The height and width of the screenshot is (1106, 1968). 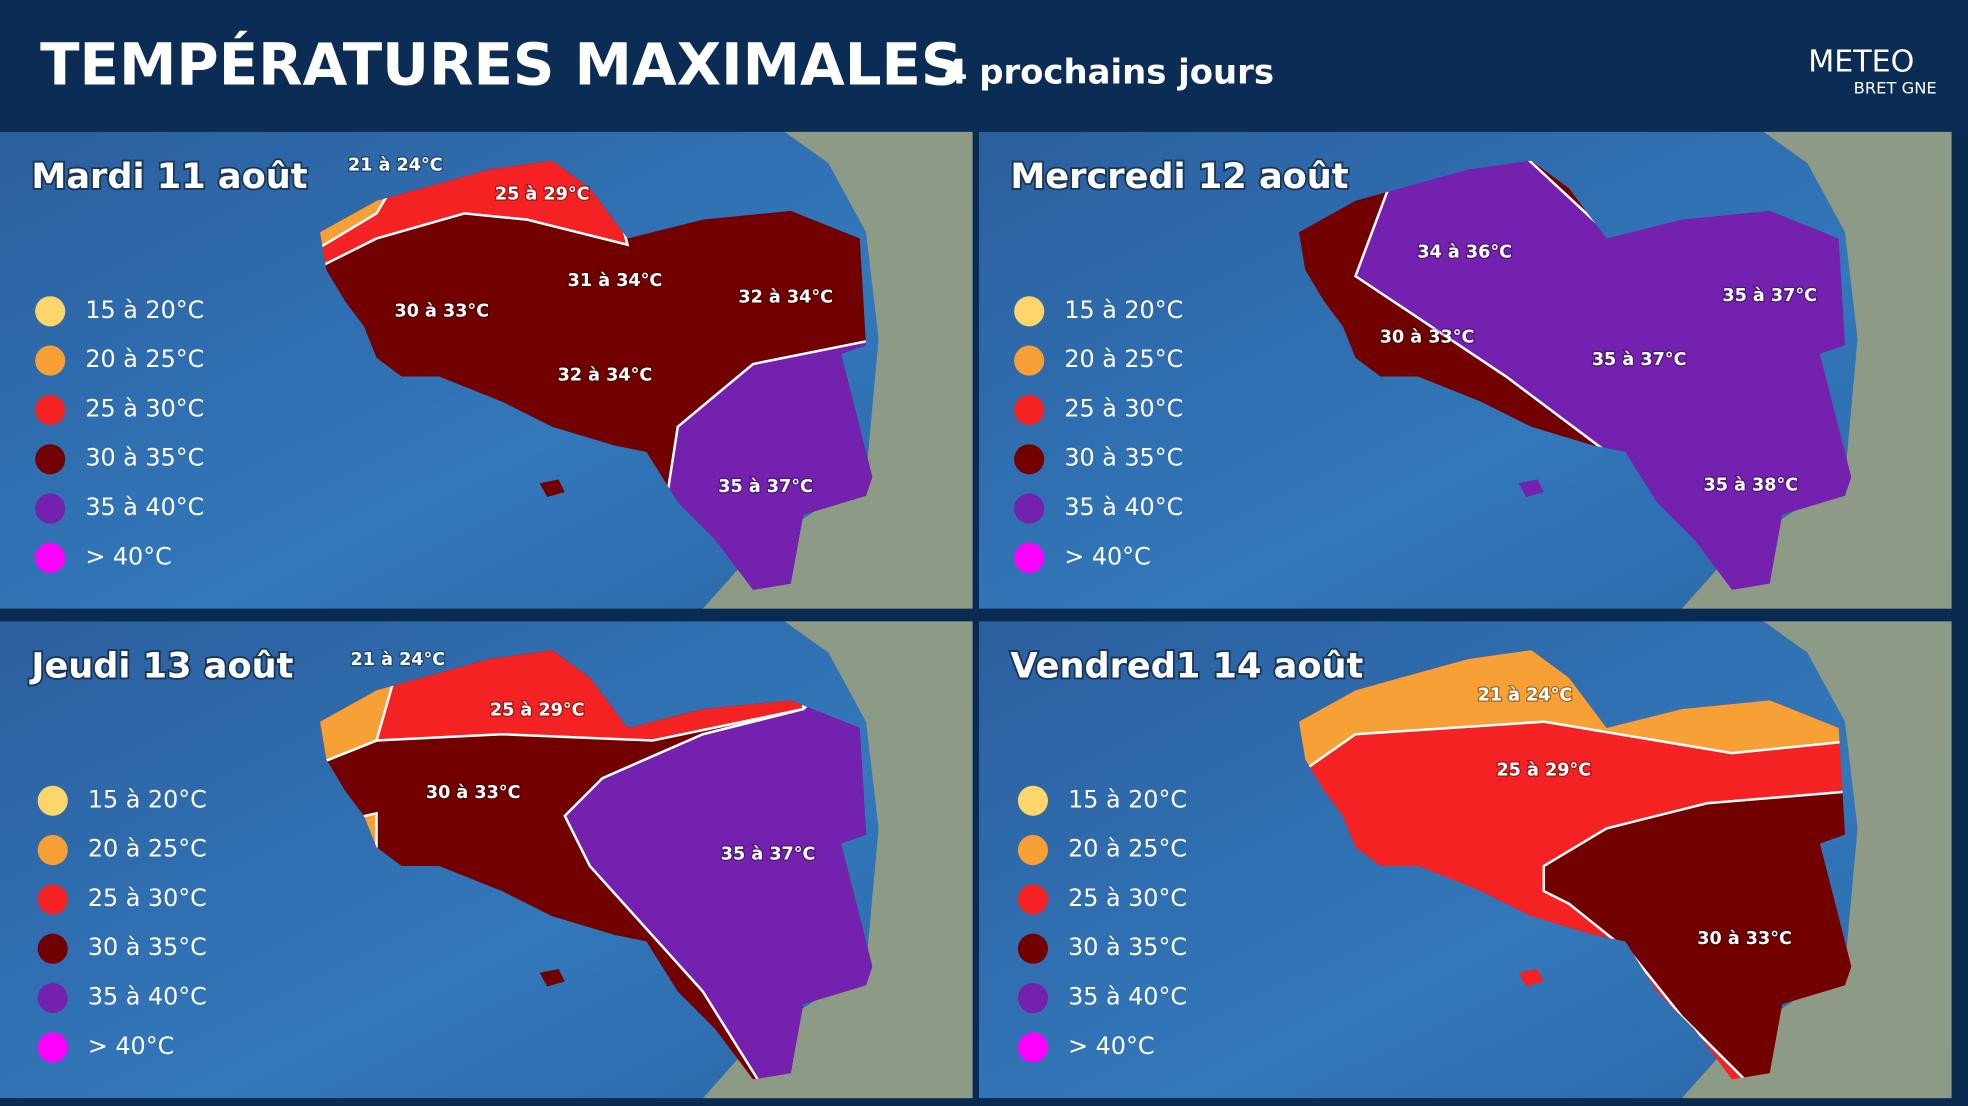 I want to click on panel-title: Jeudi 13 août, so click(x=161, y=666).